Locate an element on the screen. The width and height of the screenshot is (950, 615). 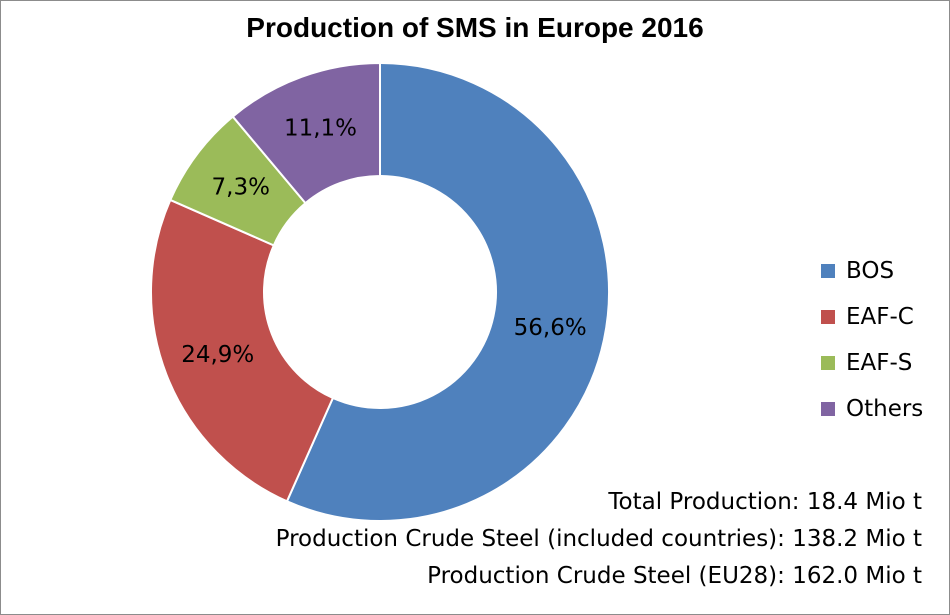
slice-label-eaf-c: 24,9% is located at coordinates (217, 355).